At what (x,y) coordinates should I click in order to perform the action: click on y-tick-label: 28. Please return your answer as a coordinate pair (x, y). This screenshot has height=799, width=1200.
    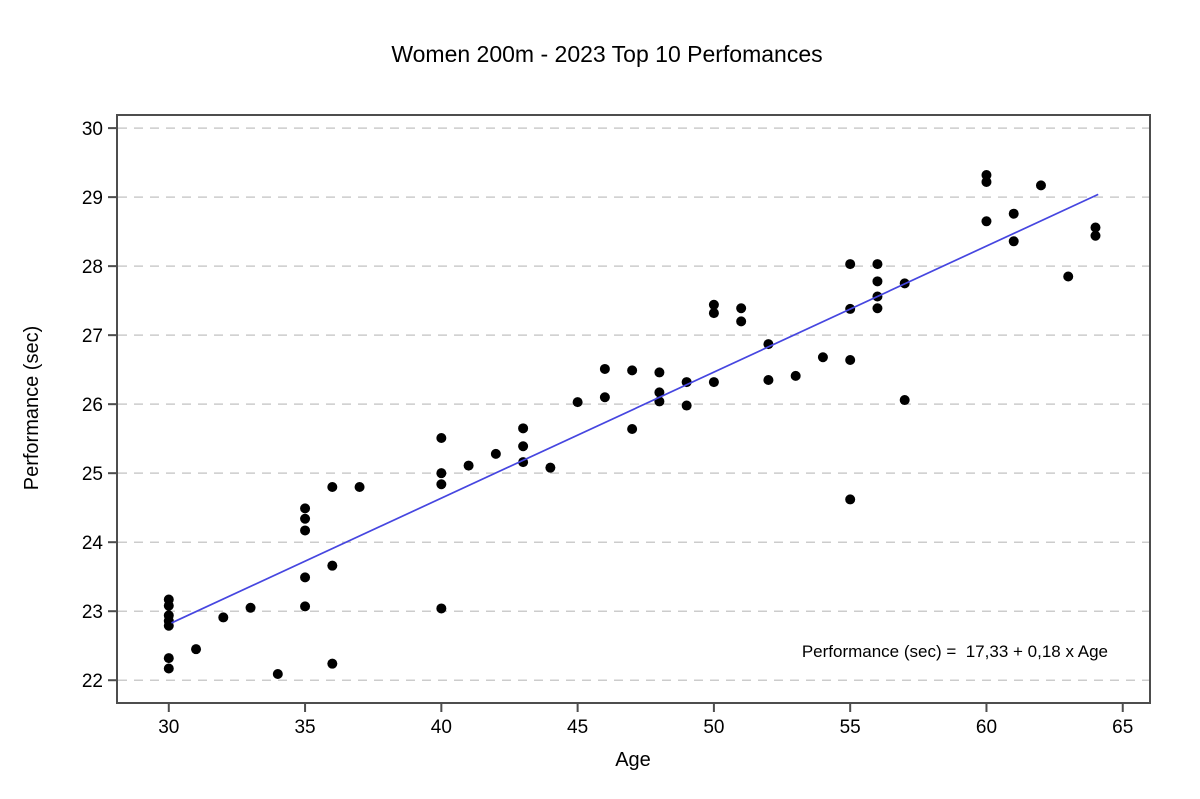
    Looking at the image, I should click on (92, 267).